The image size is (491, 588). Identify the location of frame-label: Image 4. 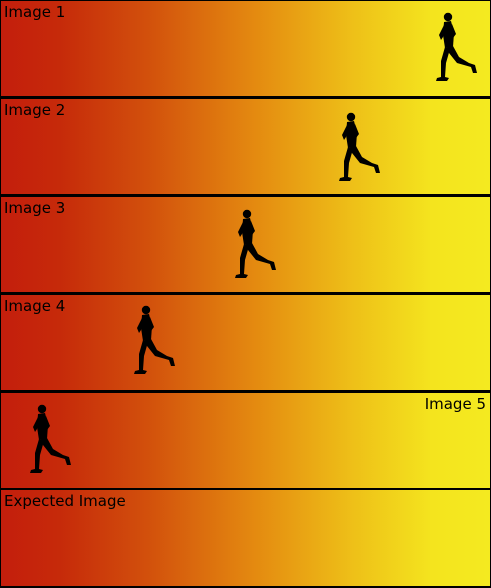
(35, 306).